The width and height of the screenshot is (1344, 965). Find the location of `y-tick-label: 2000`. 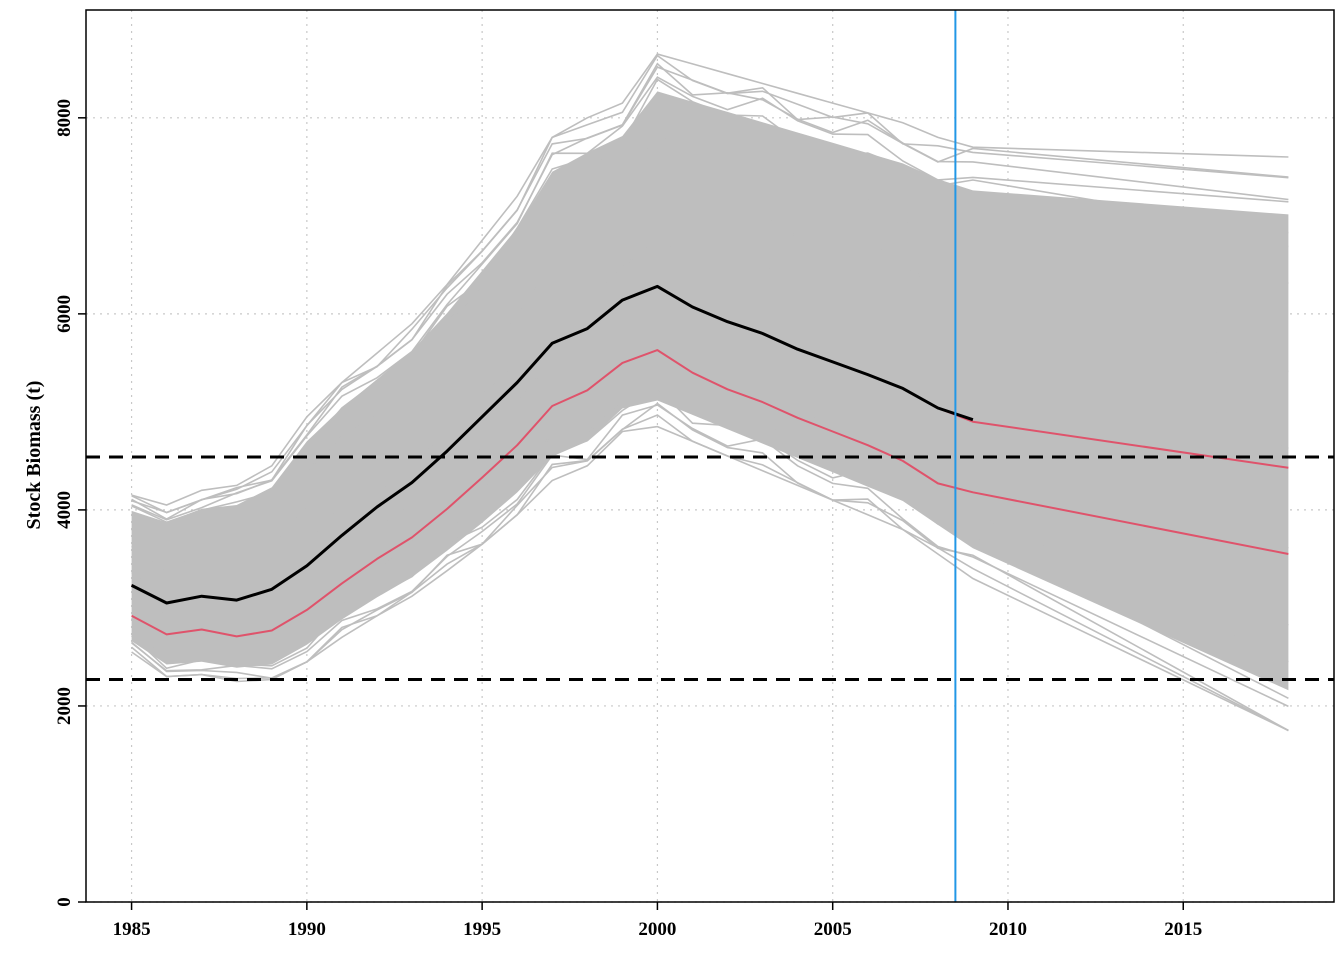

y-tick-label: 2000 is located at coordinates (64, 706).